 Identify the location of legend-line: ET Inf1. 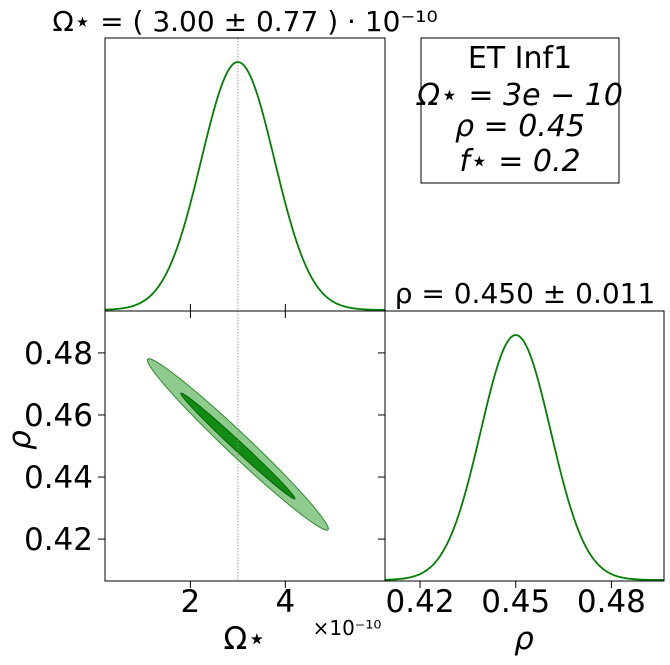
(520, 58).